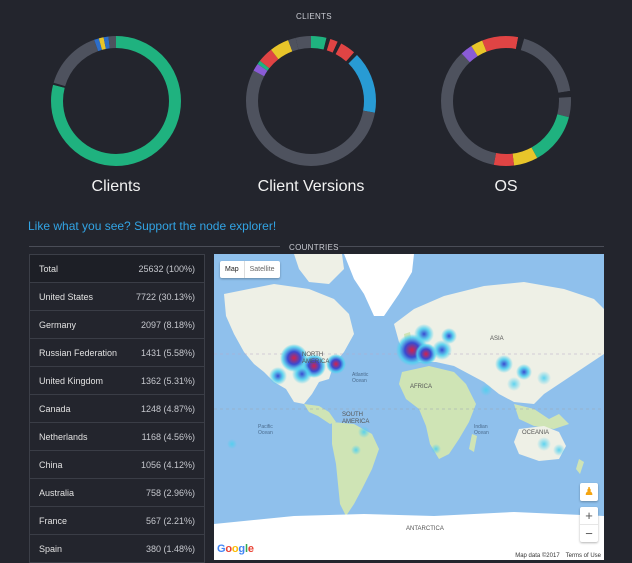  What do you see at coordinates (537, 556) in the screenshot?
I see `map-data-attribution: Map data ©2017` at bounding box center [537, 556].